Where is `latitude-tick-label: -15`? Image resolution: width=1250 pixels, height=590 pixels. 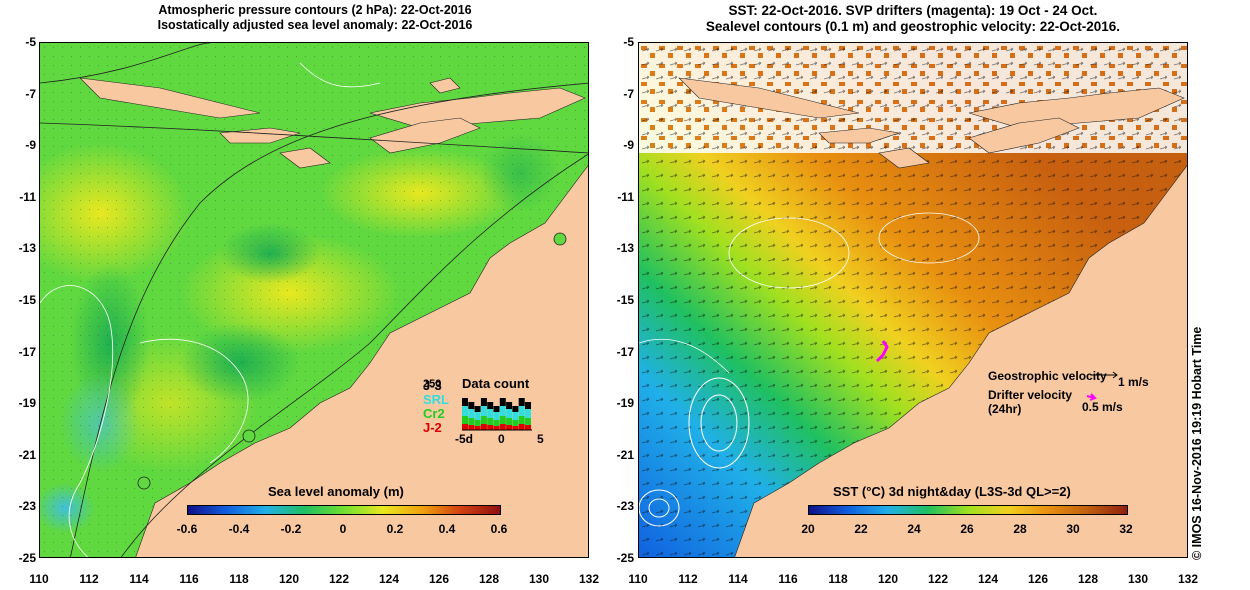 latitude-tick-label: -15 is located at coordinates (27, 300).